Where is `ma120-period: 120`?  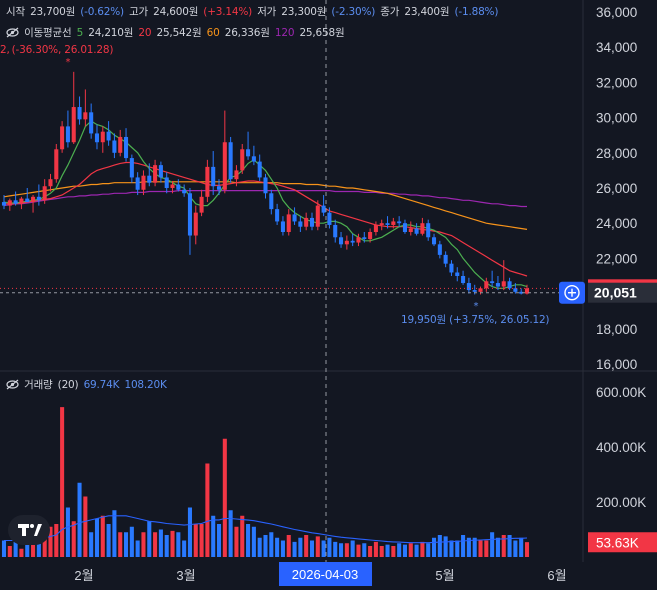
ma120-period: 120 is located at coordinates (284, 33).